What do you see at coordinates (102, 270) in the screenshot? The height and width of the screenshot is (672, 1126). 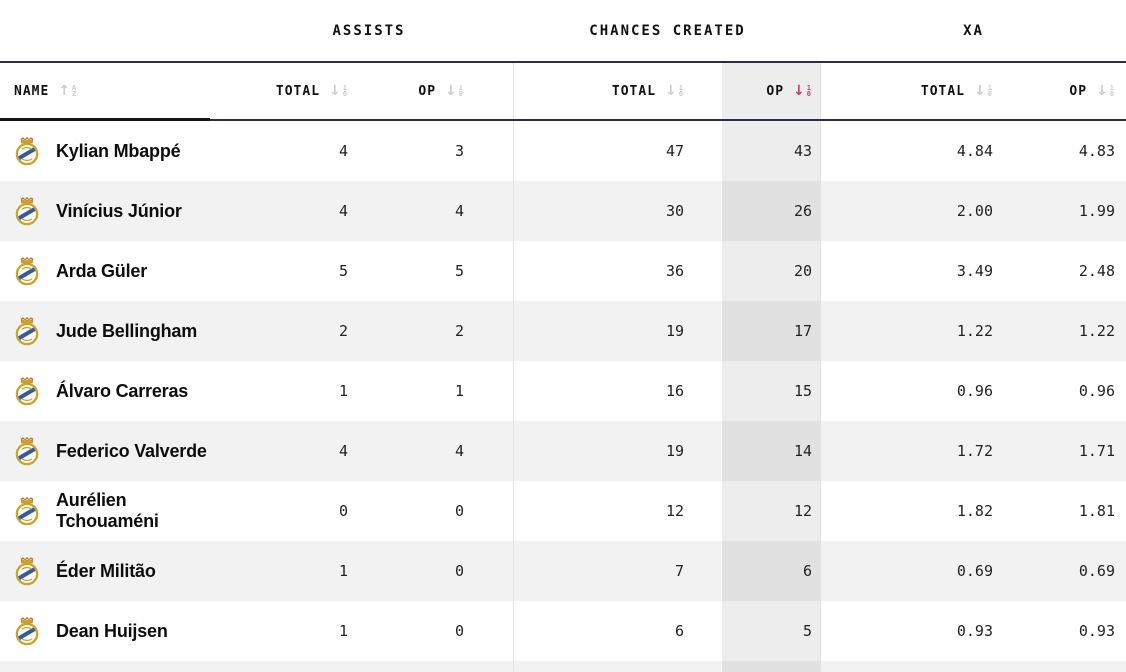 I see `player-name: Arda Güler` at bounding box center [102, 270].